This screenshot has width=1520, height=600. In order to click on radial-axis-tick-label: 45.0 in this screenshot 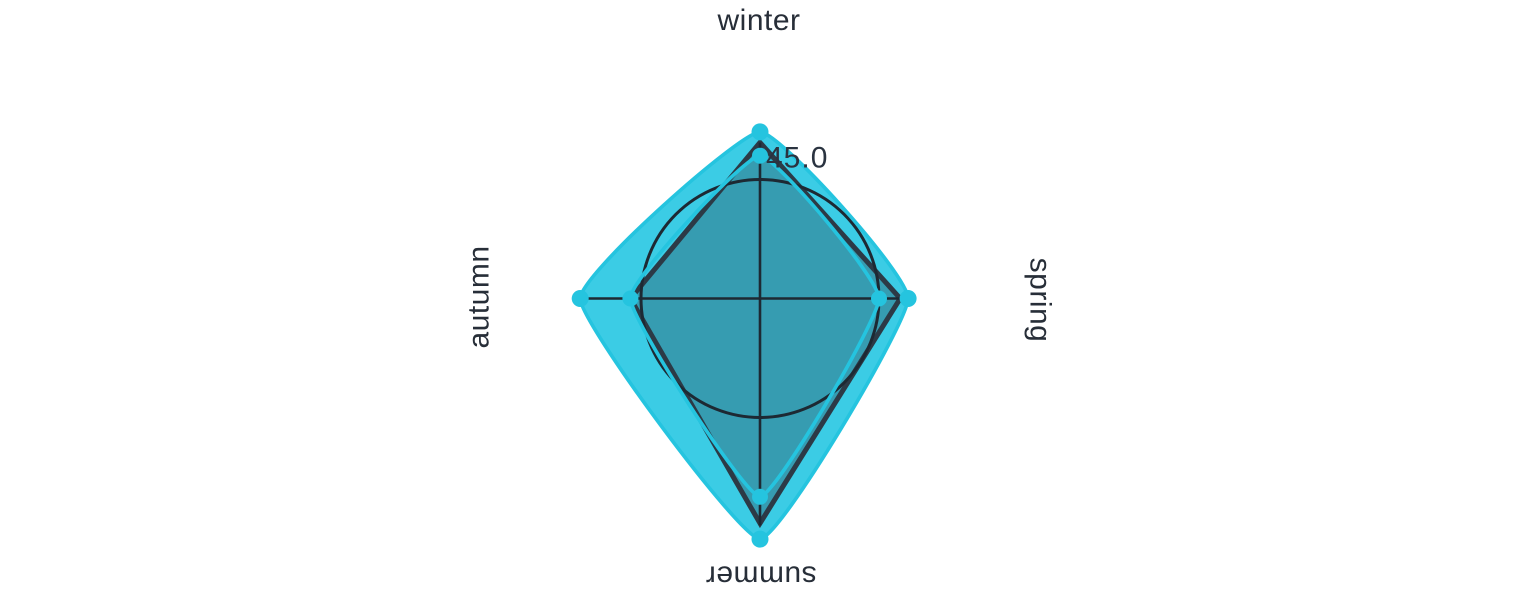, I will do `click(797, 158)`.